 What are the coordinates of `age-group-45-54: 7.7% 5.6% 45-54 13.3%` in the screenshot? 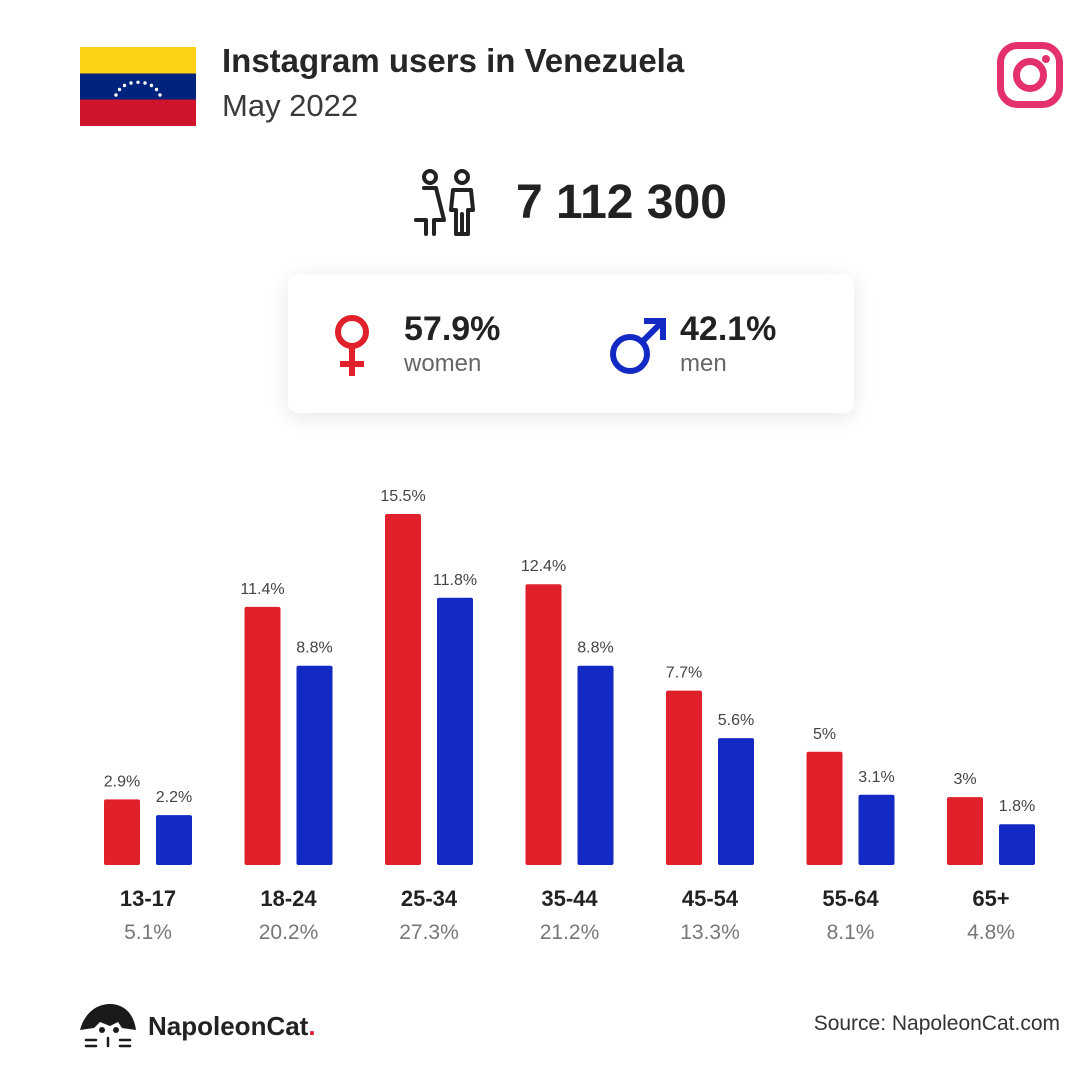 It's located at (710, 804).